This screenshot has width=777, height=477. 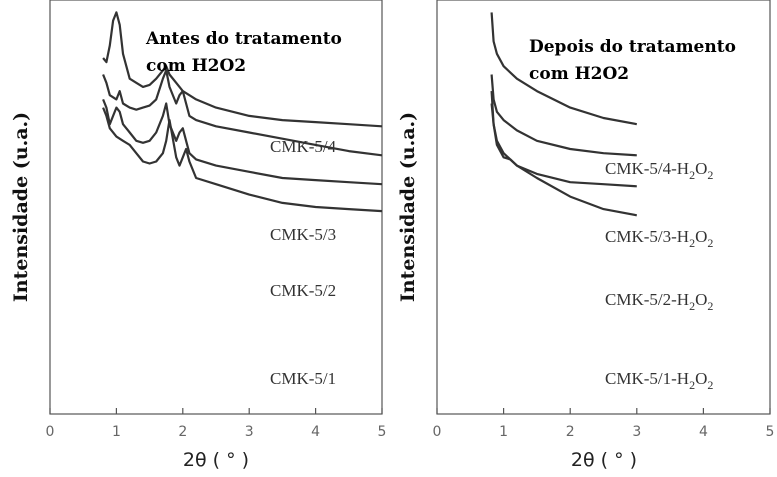 I want to click on panel-title-line1: Depois do tratamento, so click(x=632, y=47).